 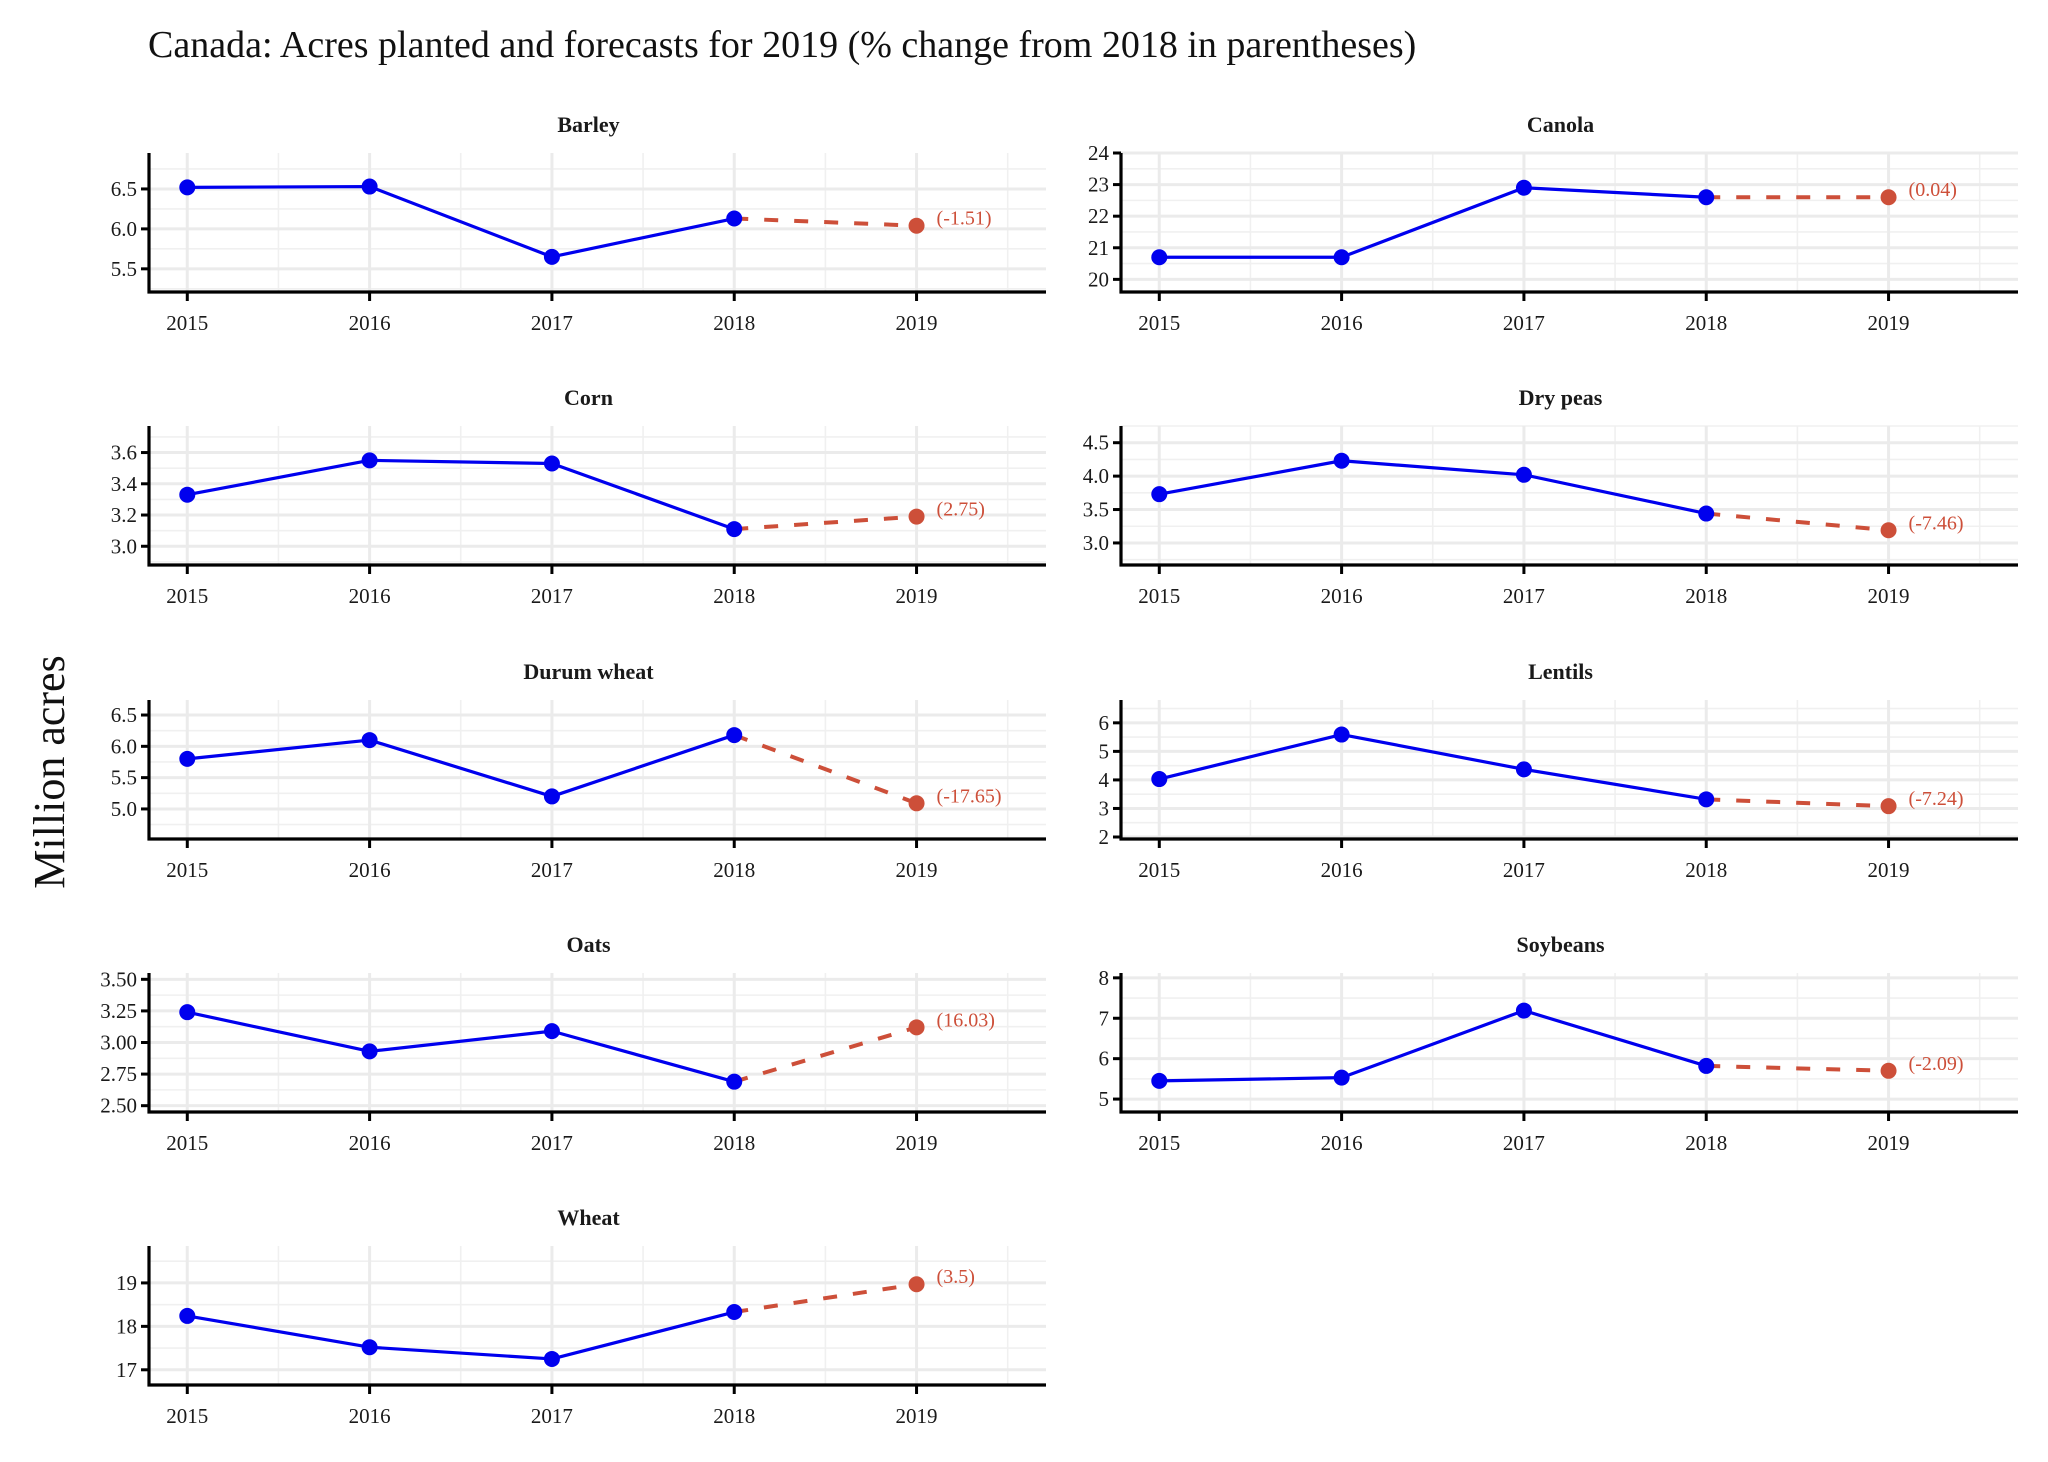 What do you see at coordinates (588, 397) in the screenshot?
I see `panel-title: Corn` at bounding box center [588, 397].